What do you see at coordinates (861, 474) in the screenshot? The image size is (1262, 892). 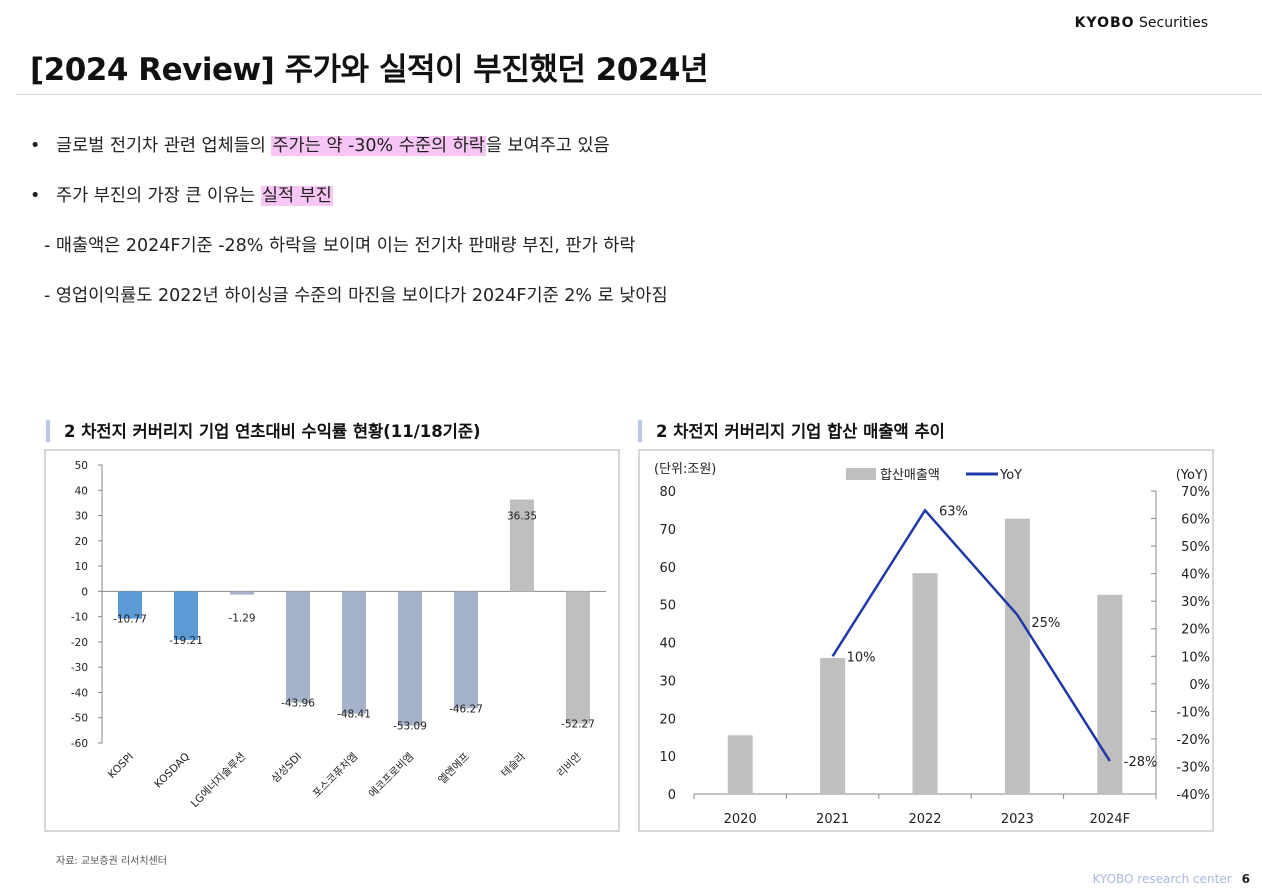 I see `legend-bar-swatch` at bounding box center [861, 474].